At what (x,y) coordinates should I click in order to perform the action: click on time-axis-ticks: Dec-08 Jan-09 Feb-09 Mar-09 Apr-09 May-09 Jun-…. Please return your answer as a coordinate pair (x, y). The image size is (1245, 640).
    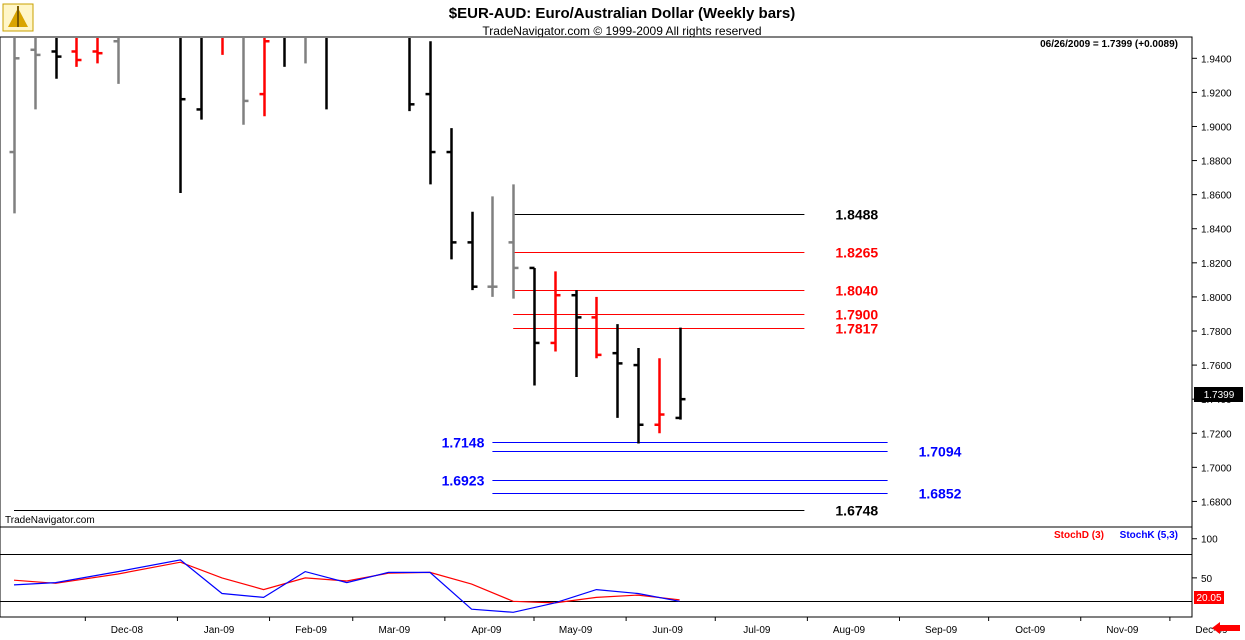
    Looking at the image, I should click on (656, 626).